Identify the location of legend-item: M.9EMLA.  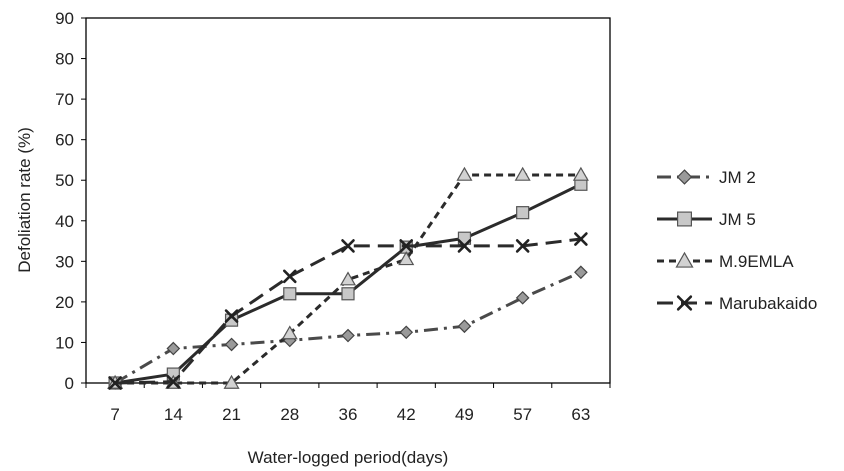
(725, 261).